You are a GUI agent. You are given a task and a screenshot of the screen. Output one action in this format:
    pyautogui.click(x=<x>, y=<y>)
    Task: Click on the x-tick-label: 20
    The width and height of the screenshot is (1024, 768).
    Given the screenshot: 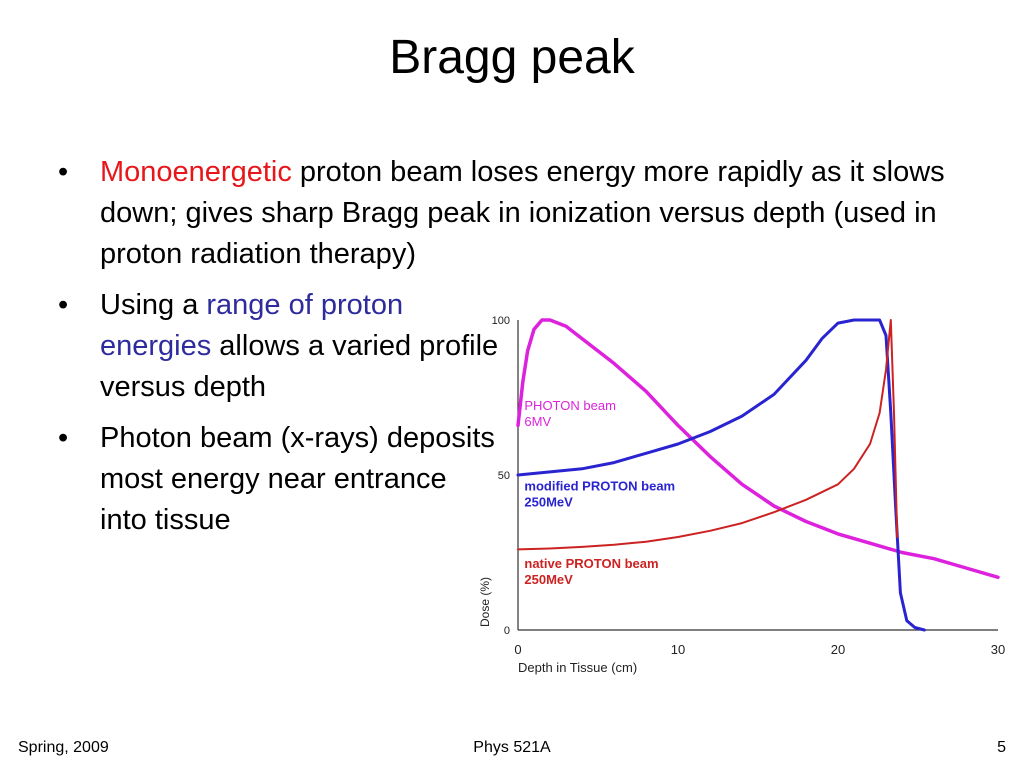 What is the action you would take?
    pyautogui.click(x=838, y=649)
    